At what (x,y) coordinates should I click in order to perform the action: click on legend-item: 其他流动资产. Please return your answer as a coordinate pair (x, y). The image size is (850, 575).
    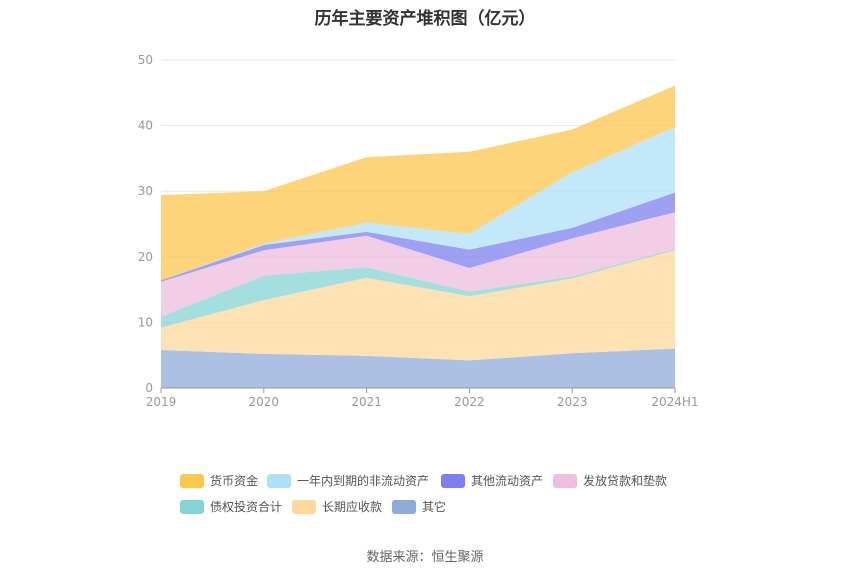
    Looking at the image, I should click on (492, 480).